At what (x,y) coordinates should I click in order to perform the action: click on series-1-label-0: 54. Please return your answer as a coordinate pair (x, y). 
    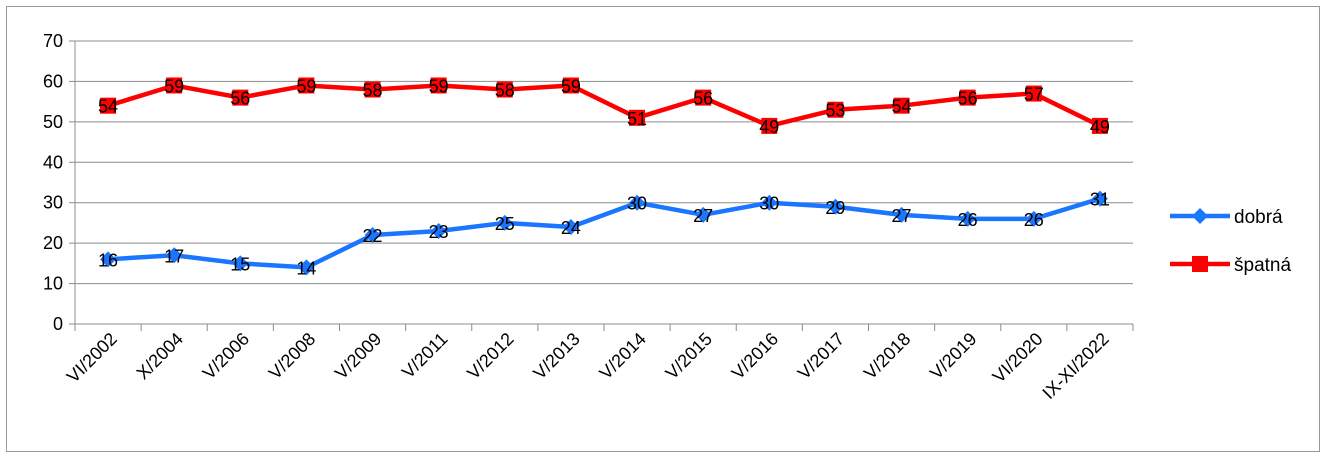
    Looking at the image, I should click on (108, 107).